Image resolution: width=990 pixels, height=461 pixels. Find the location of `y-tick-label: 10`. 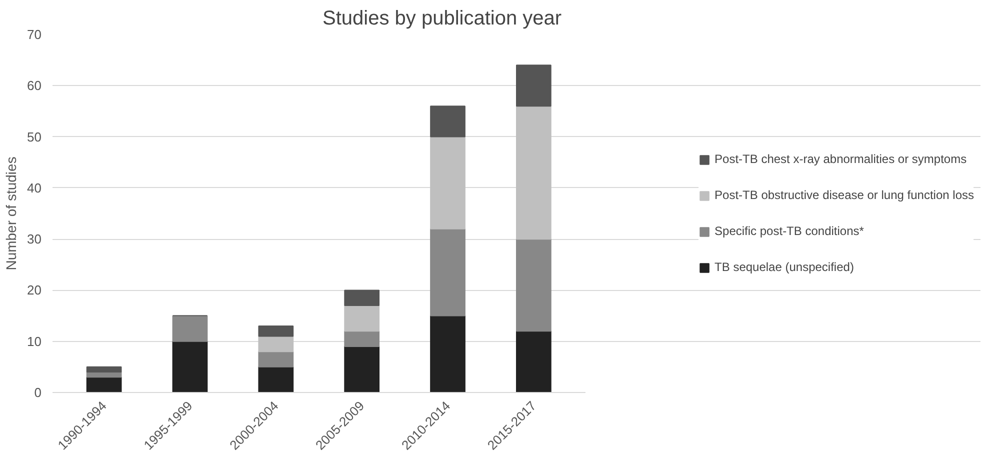

y-tick-label: 10 is located at coordinates (34, 341).